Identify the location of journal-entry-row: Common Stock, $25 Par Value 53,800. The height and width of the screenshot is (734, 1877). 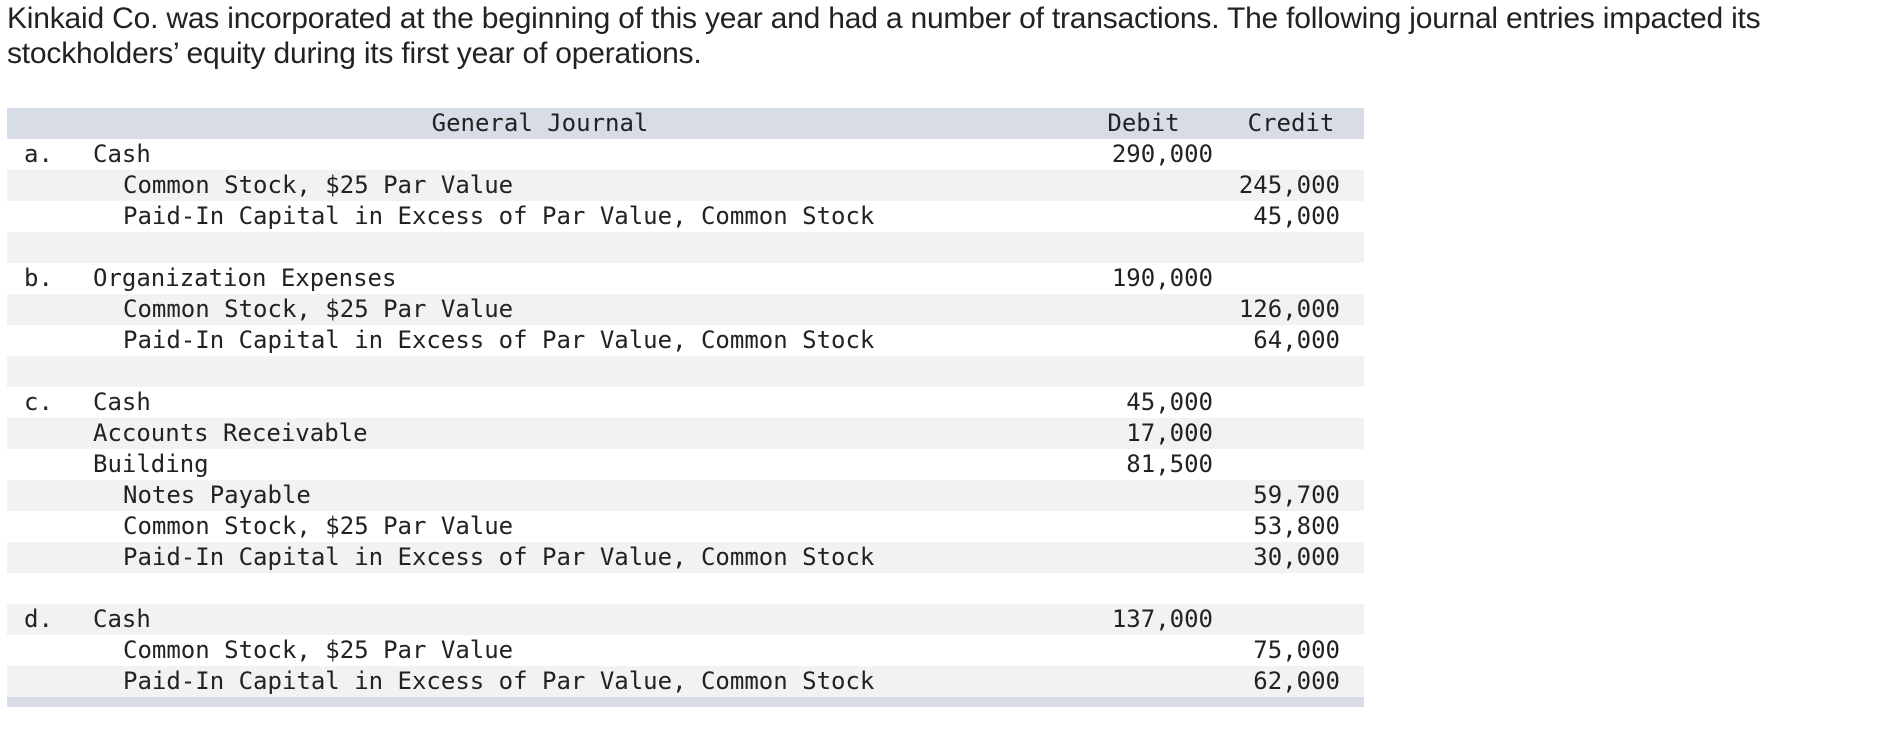
(685, 526).